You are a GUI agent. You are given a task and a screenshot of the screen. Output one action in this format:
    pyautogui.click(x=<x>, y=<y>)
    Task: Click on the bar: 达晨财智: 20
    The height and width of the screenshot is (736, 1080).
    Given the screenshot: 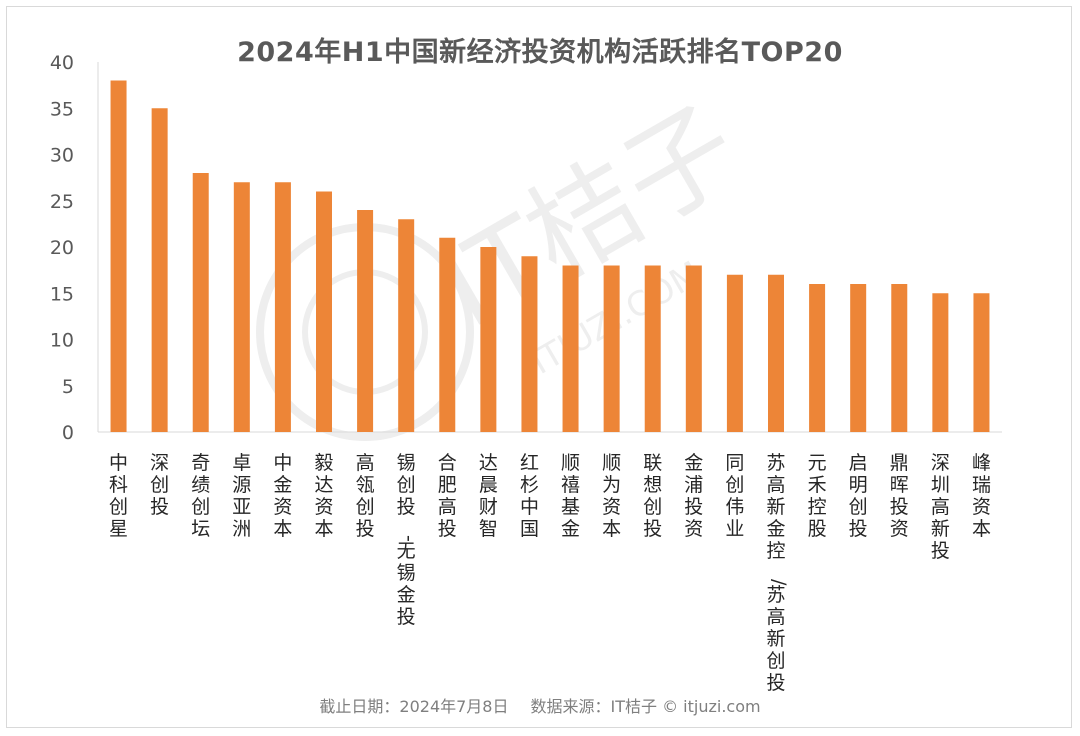 What is the action you would take?
    pyautogui.click(x=488, y=339)
    